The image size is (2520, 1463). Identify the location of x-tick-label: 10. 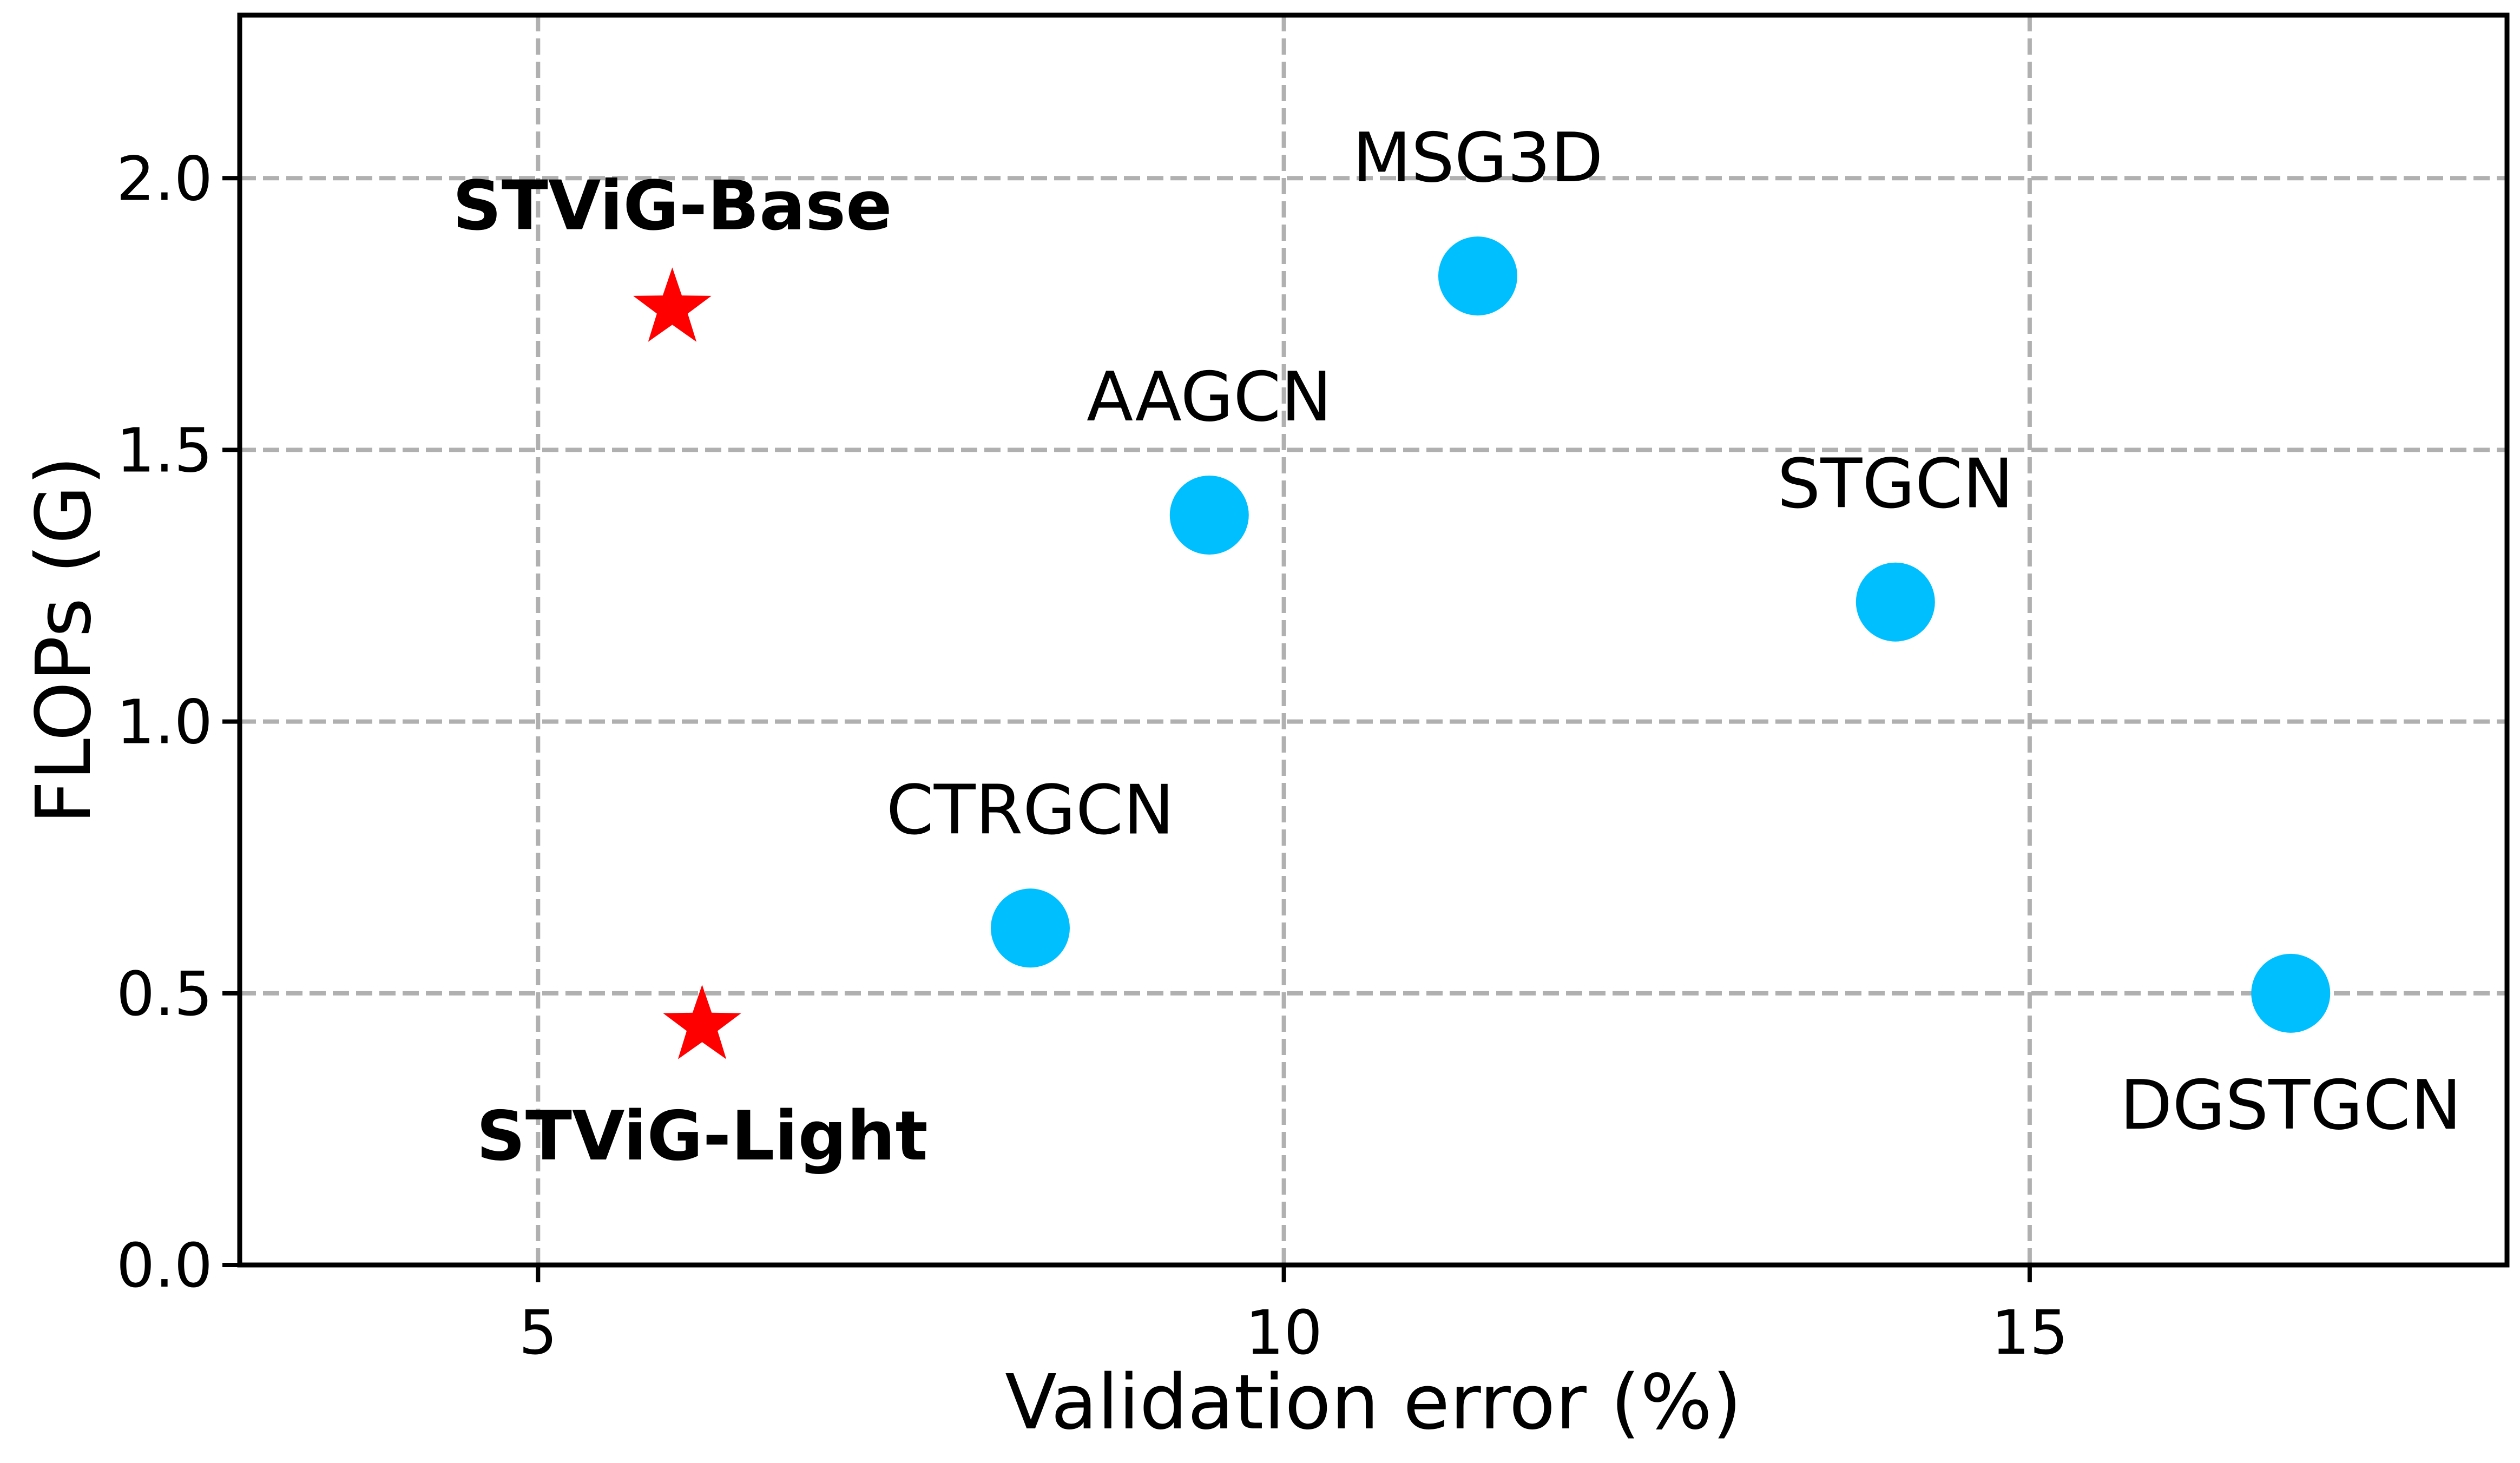
(1284, 1333).